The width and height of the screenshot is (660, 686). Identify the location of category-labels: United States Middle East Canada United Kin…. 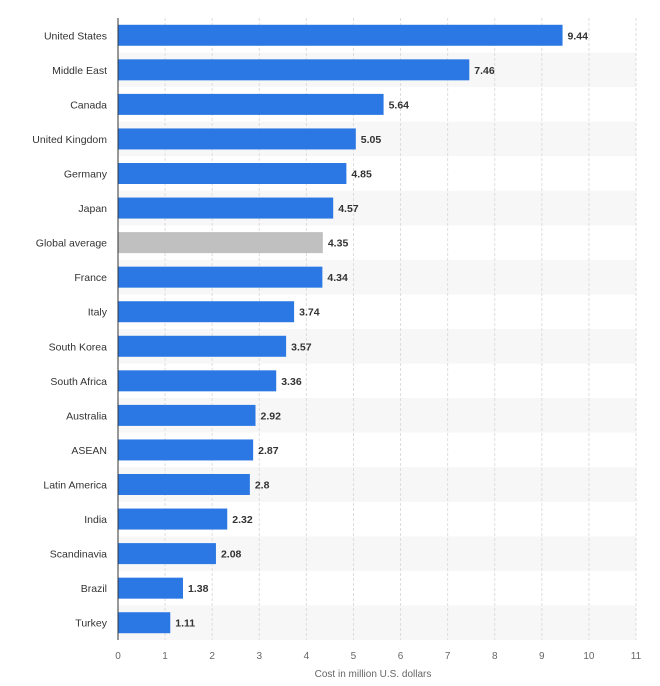
(69, 329).